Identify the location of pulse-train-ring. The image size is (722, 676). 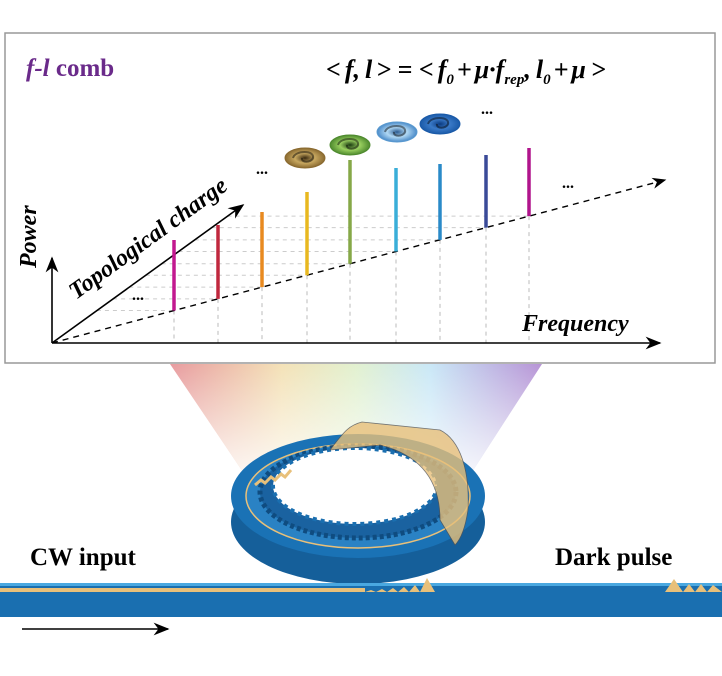
(400, 585).